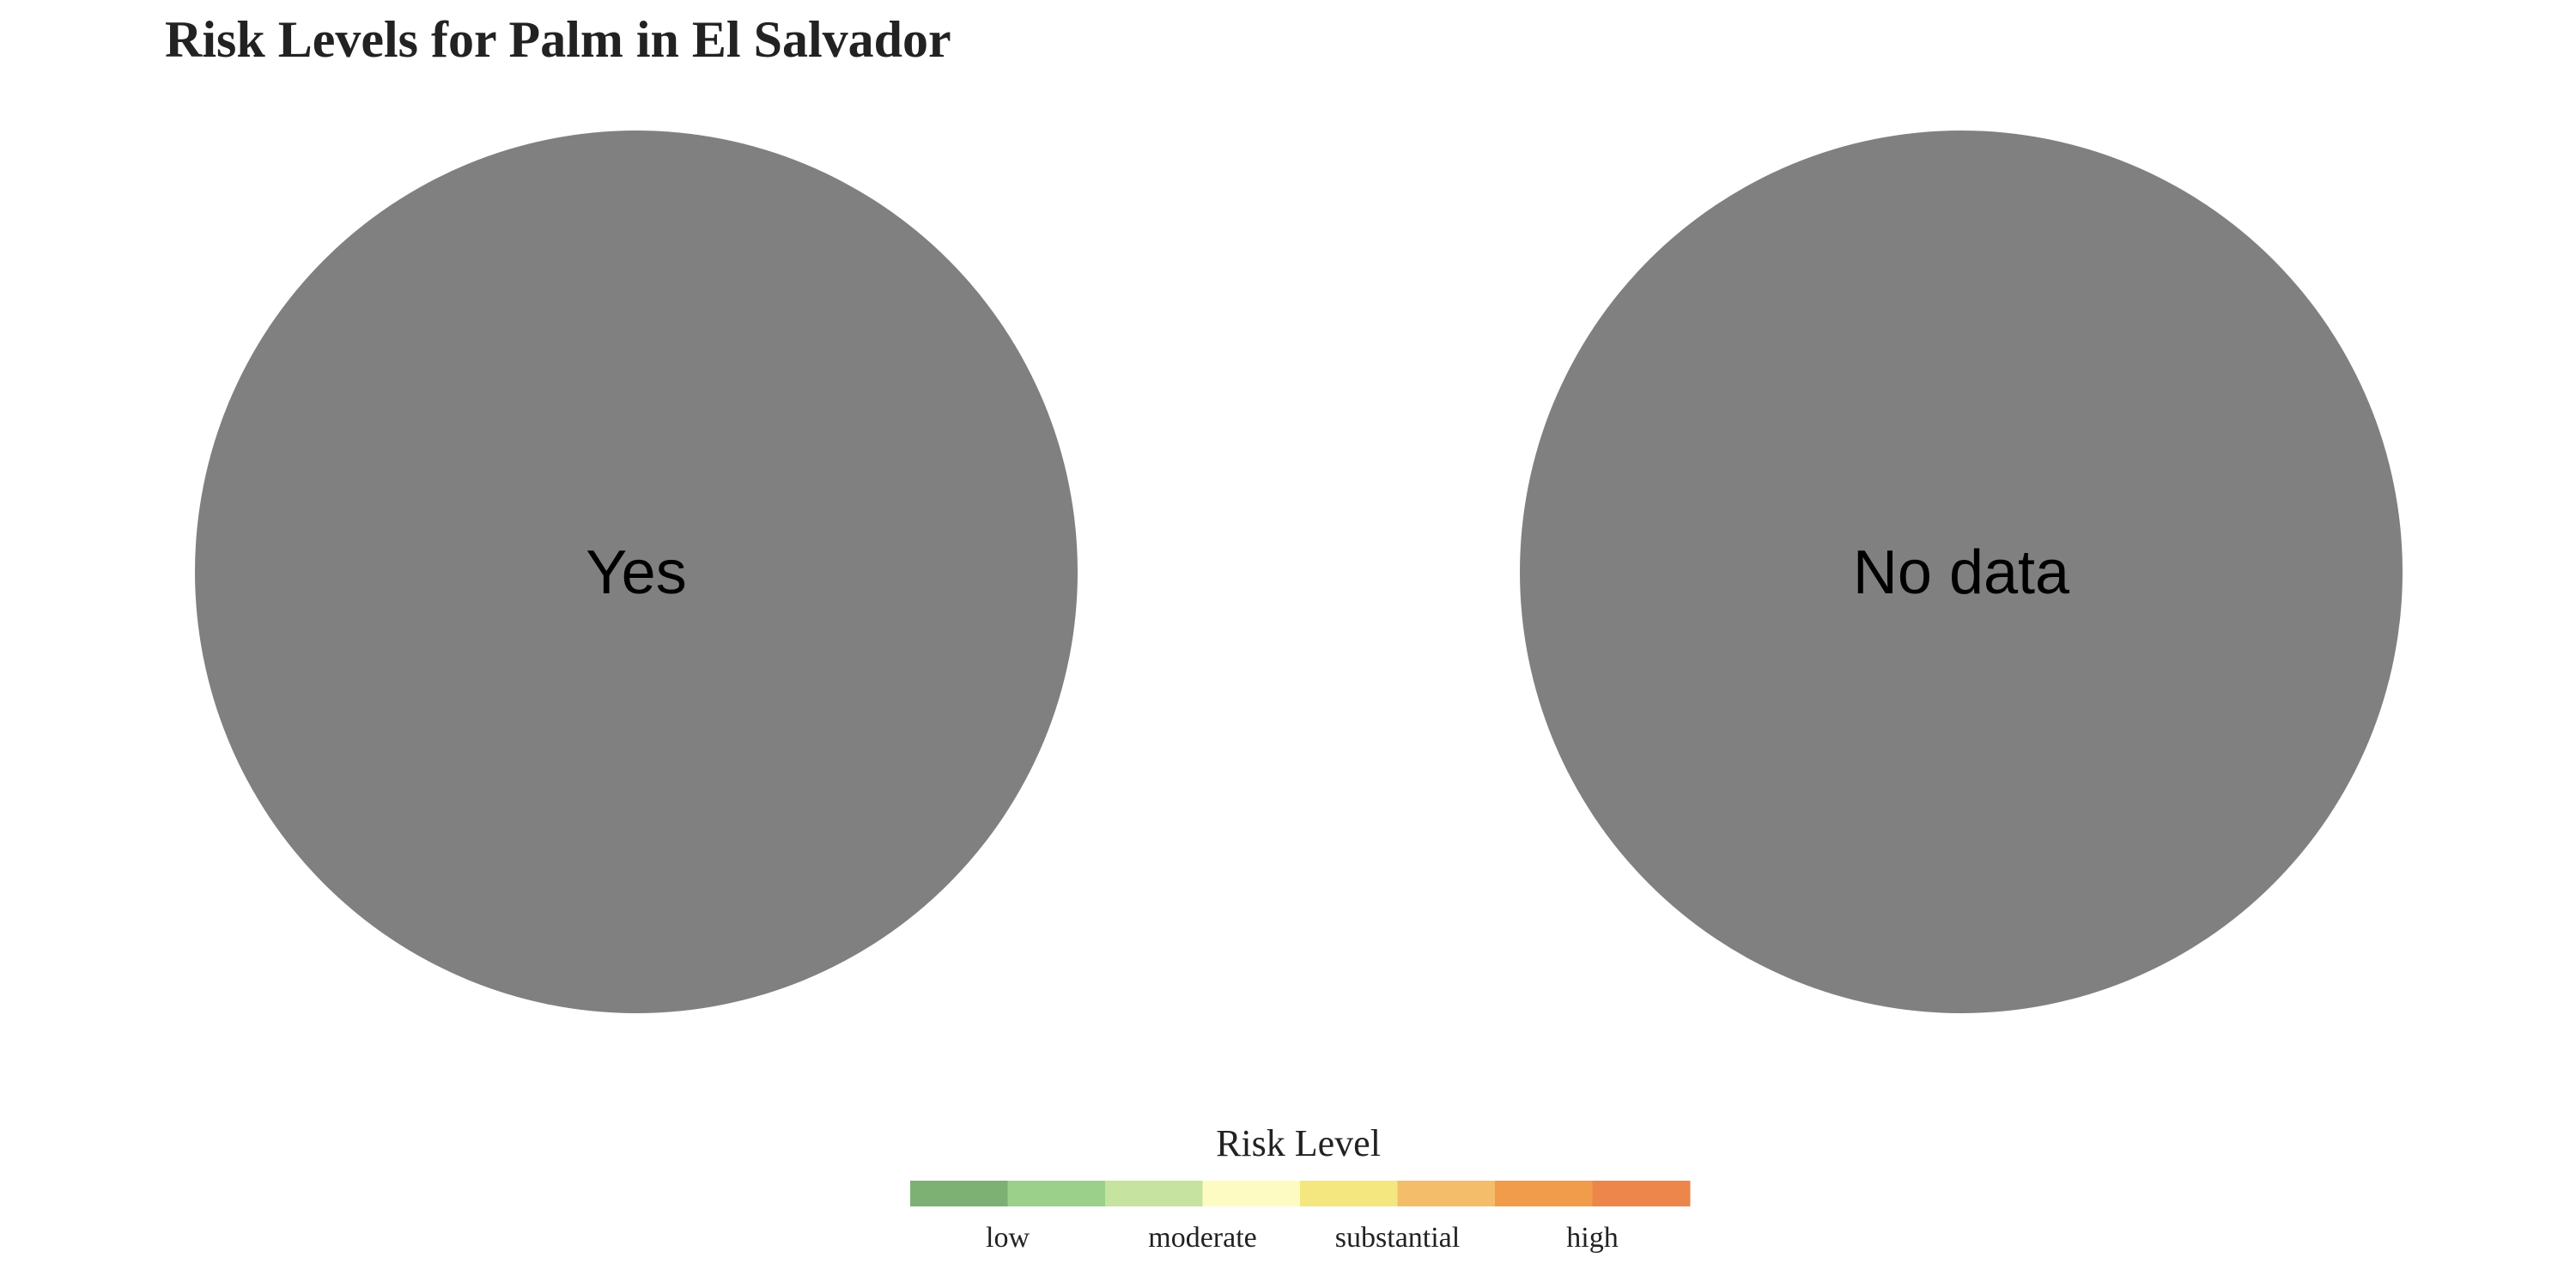  What do you see at coordinates (1302, 1238) in the screenshot?
I see `legend-ticks: low moderate substantial high` at bounding box center [1302, 1238].